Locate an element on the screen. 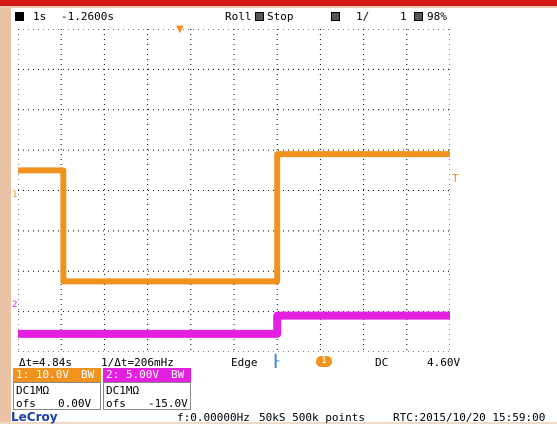 The height and width of the screenshot is (424, 557). brand-logo: LeCroy is located at coordinates (34, 417).